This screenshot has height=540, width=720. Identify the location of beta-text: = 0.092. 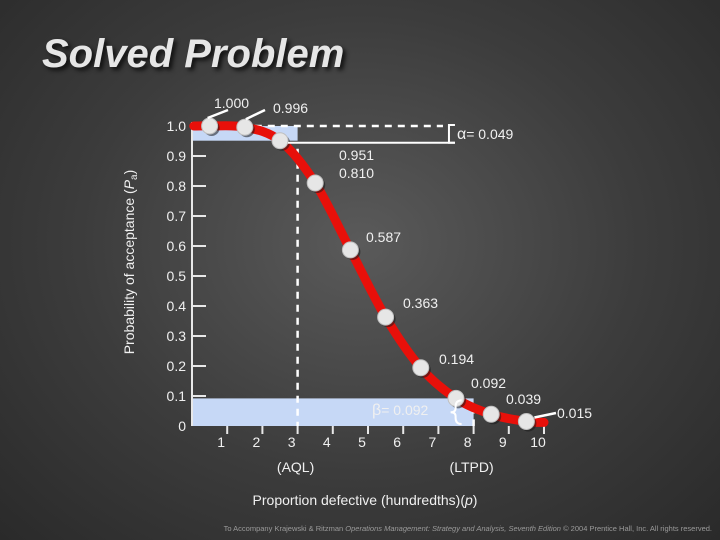
(404, 410).